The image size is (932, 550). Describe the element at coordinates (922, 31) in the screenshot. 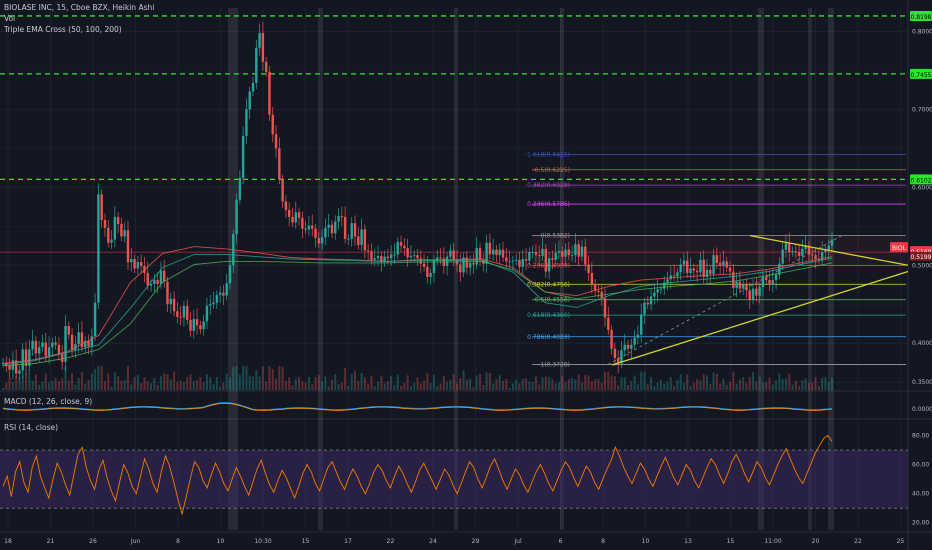

I see `price-axis-tick: 0.8000` at that location.